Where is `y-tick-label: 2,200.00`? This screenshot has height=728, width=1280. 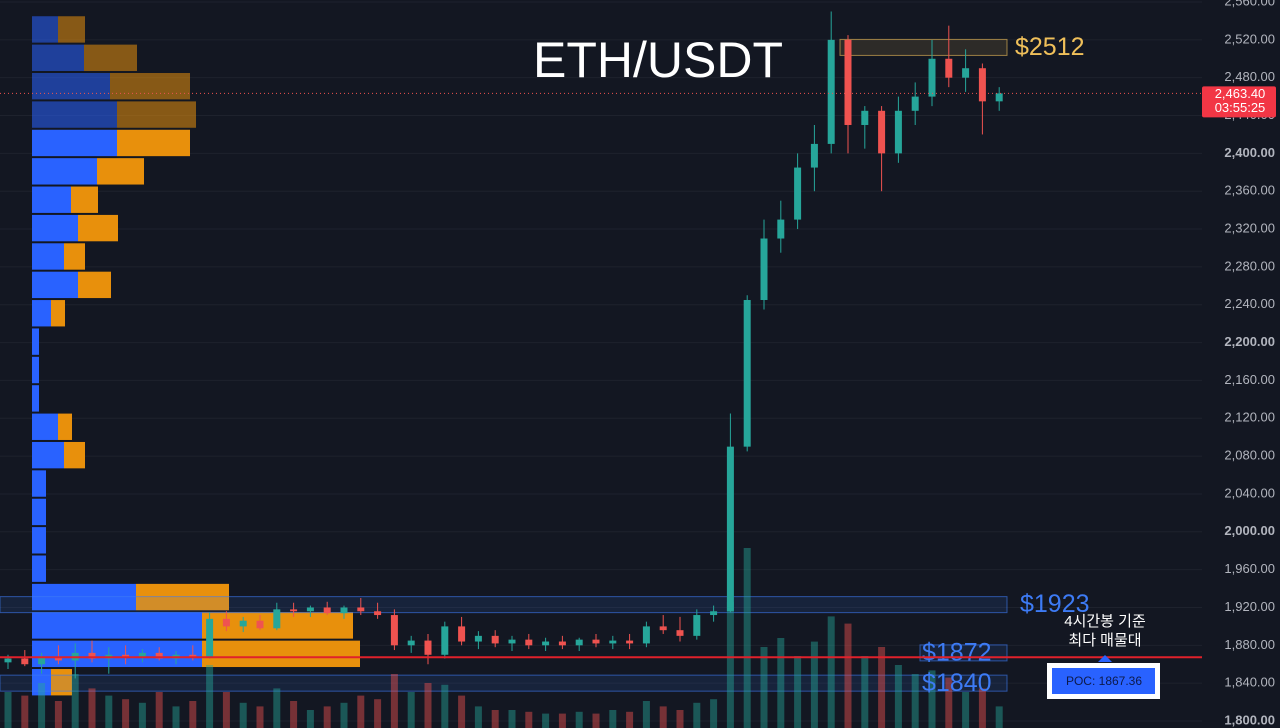 y-tick-label: 2,200.00 is located at coordinates (1249, 341).